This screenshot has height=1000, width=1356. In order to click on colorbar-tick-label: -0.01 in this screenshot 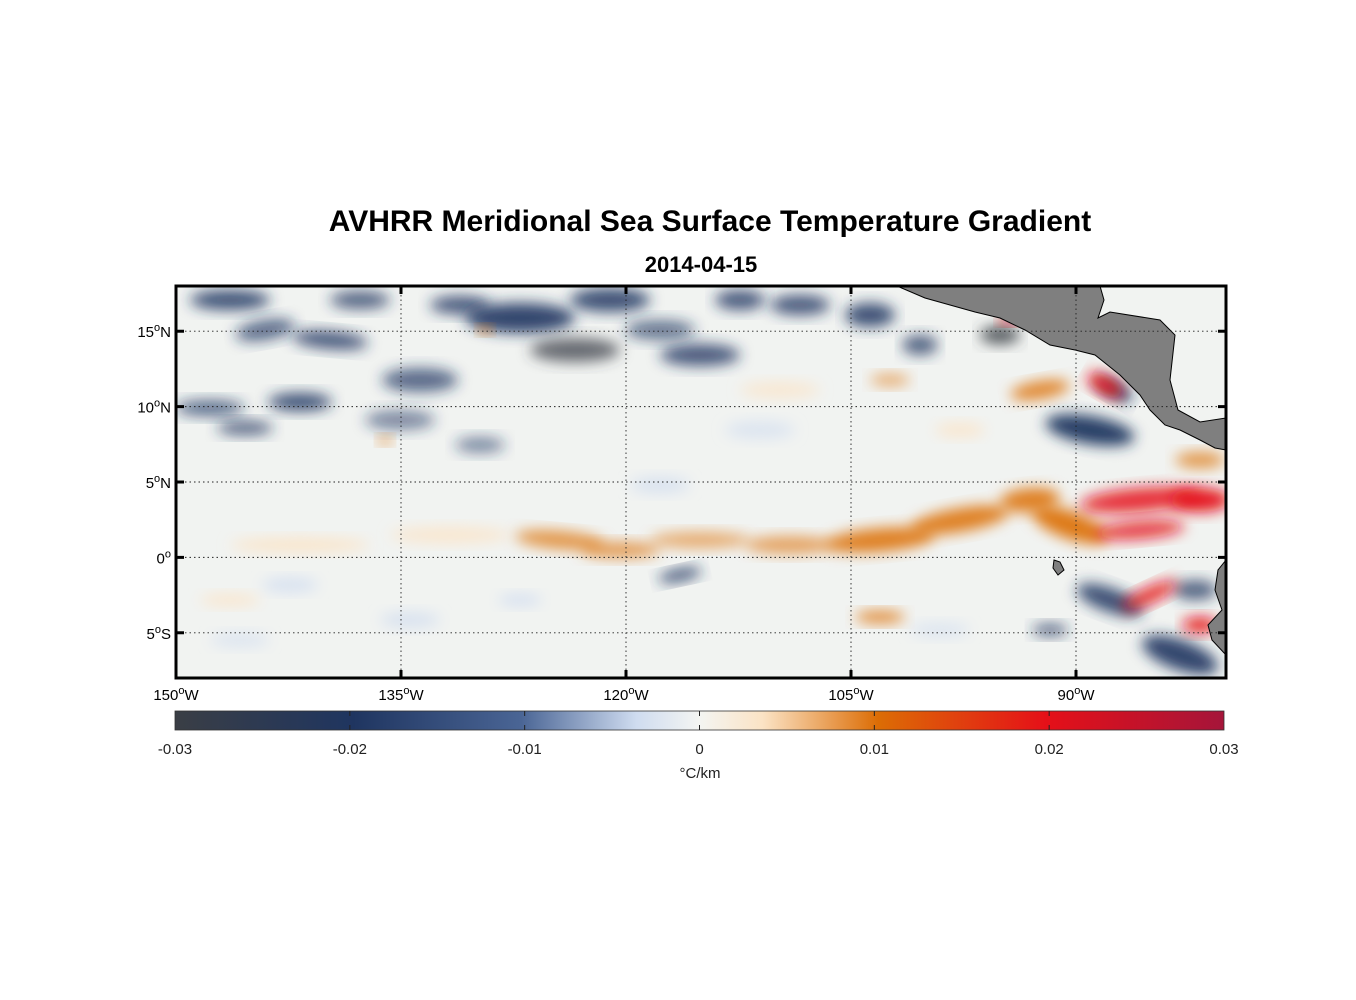, I will do `click(525, 749)`.